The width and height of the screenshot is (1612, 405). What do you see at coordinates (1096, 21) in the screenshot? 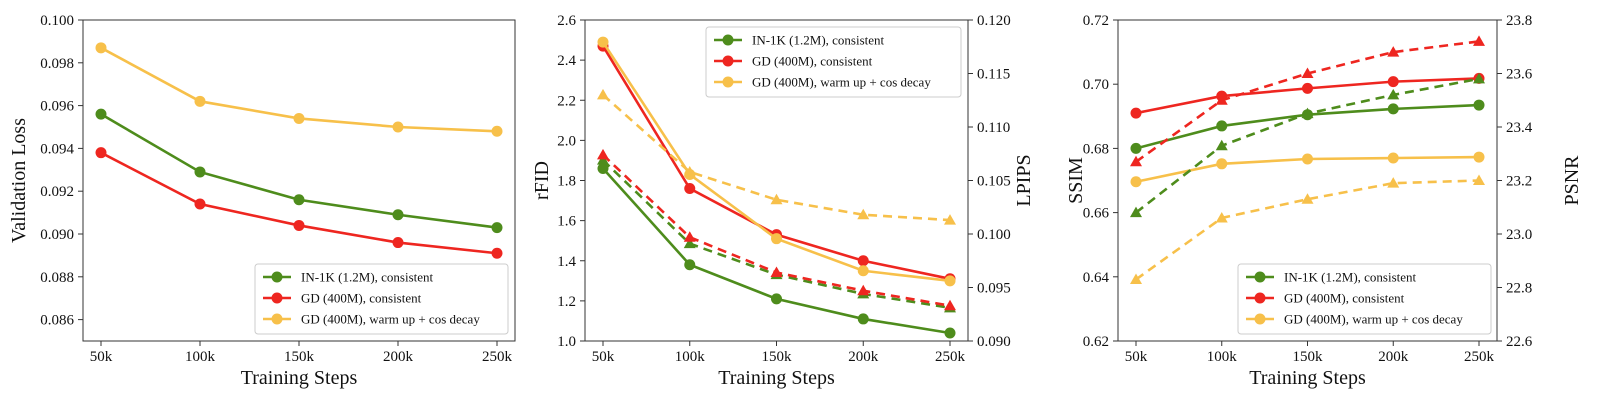
I see `y-tick-label: 0.72` at bounding box center [1096, 21].